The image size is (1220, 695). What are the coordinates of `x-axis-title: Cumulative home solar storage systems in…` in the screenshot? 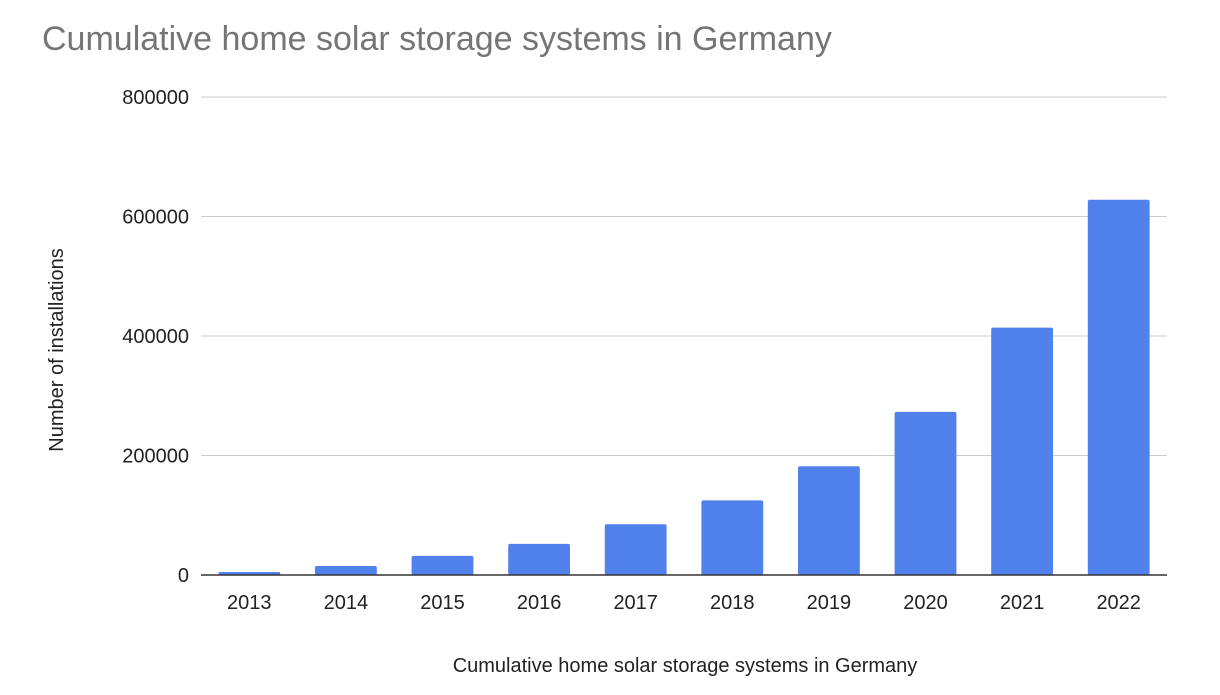 It's located at (685, 666).